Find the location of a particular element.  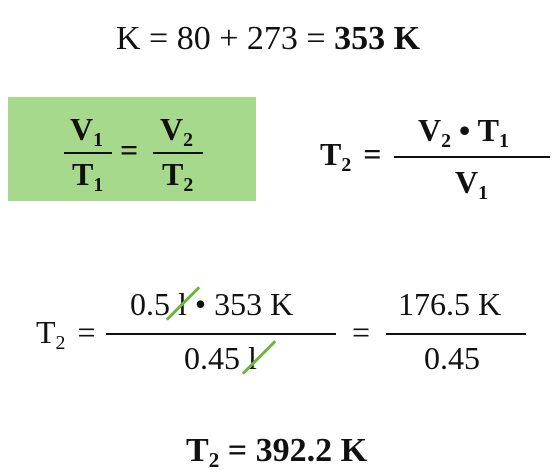

substitution-fraction-bar is located at coordinates (221, 334).